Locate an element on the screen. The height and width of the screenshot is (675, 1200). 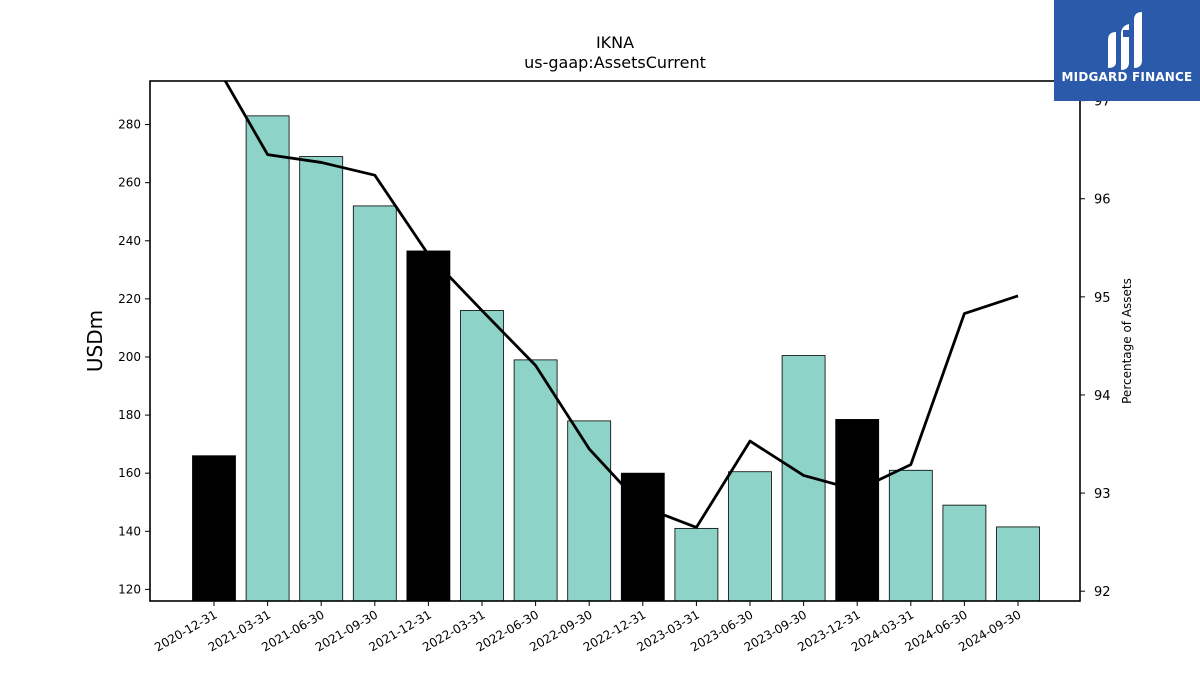
y-tick-label-left-280: 280 is located at coordinates (129, 125).